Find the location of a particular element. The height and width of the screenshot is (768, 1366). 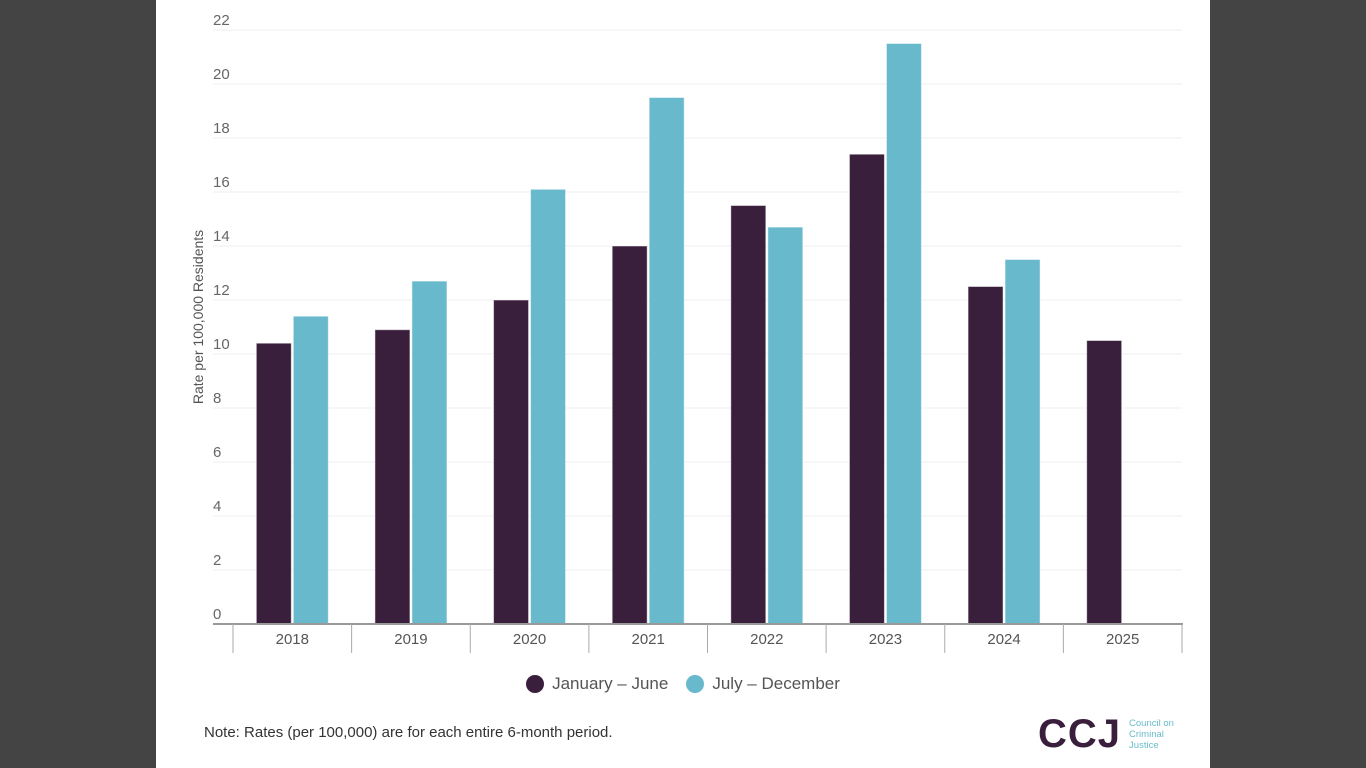

x-tick-label: 2022 is located at coordinates (766, 639).